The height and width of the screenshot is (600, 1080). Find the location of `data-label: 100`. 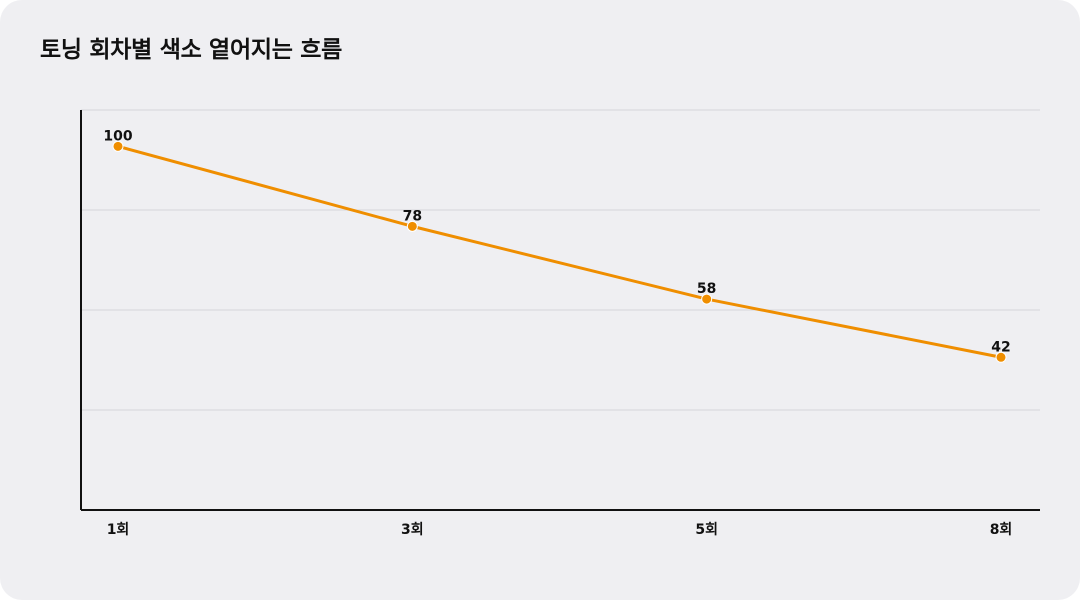

data-label: 100 is located at coordinates (117, 136).